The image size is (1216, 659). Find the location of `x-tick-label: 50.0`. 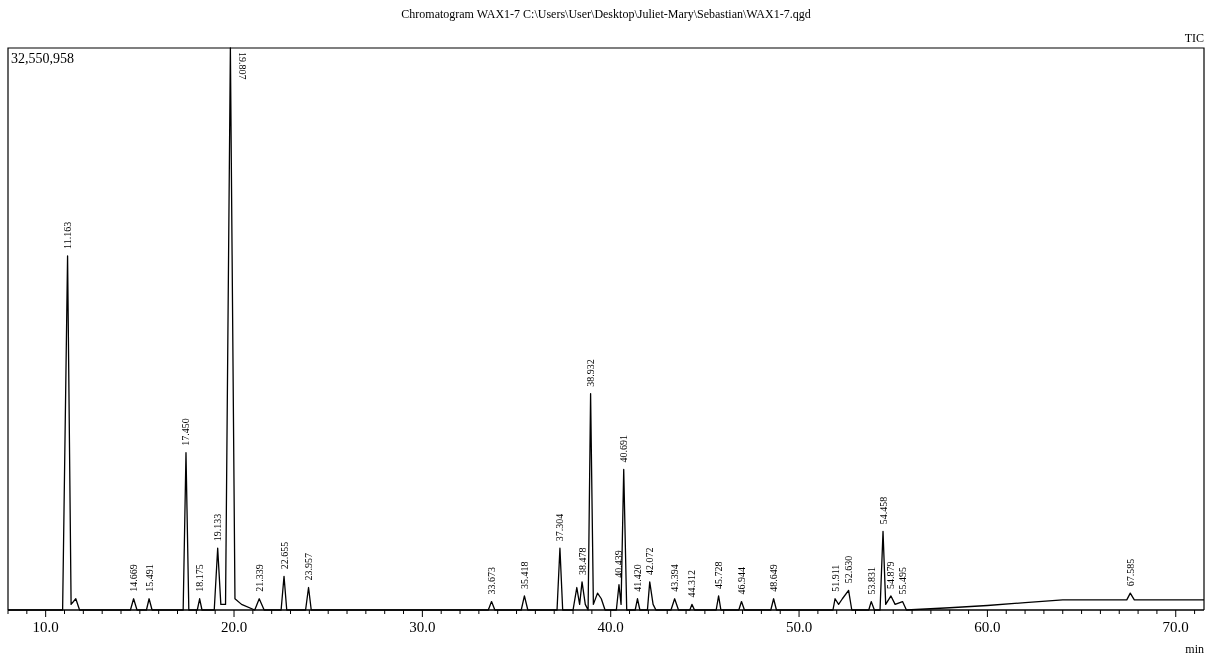

x-tick-label: 50.0 is located at coordinates (799, 627).